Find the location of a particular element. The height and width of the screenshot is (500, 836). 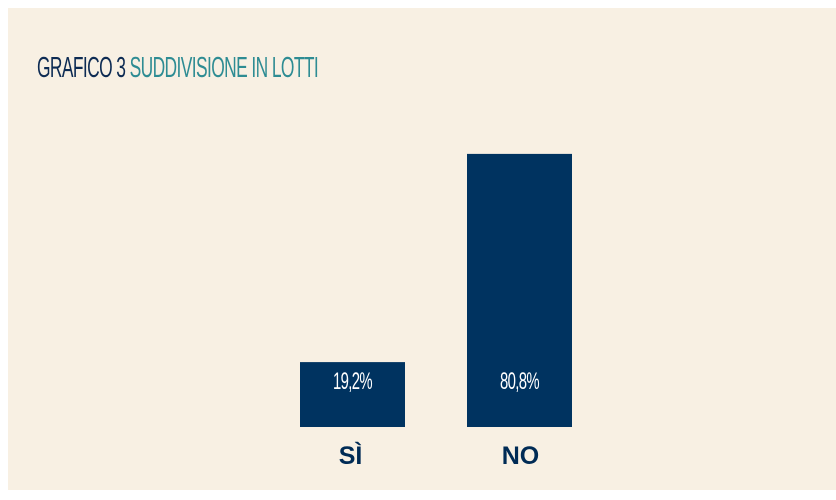

bar-value-label-2: 80,8% is located at coordinates (520, 382).